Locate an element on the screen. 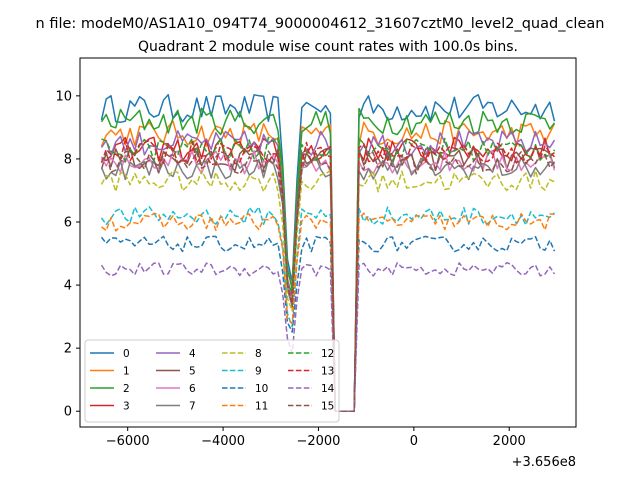 The image size is (640, 480). x-tick-label: −2000 is located at coordinates (318, 441).